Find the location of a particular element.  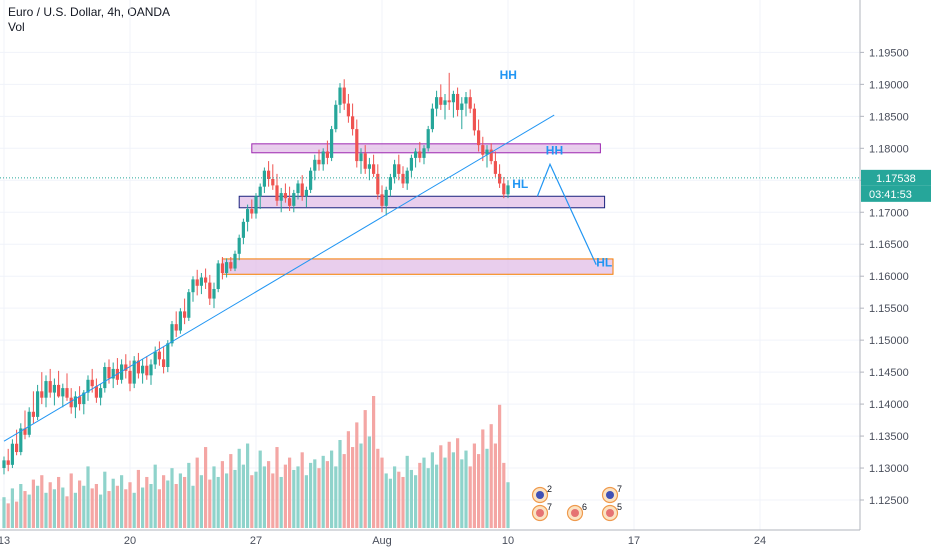

x-tick-label: 27 is located at coordinates (256, 541).